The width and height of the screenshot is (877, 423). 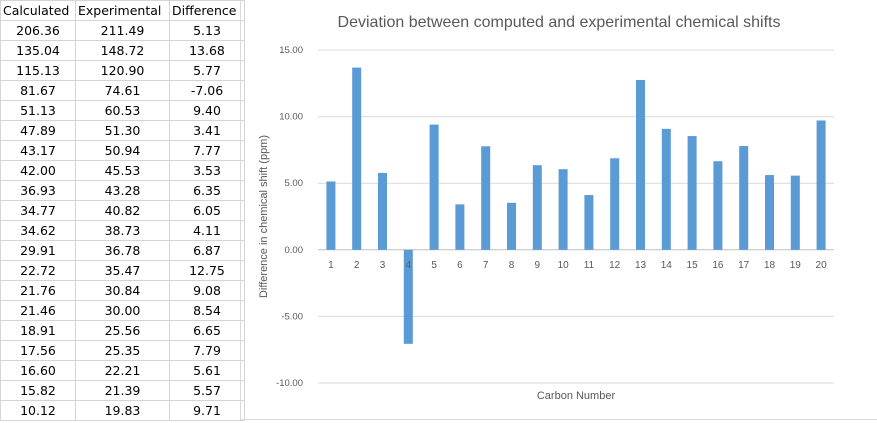 What do you see at coordinates (207, 190) in the screenshot?
I see `table-cell: 6.35` at bounding box center [207, 190].